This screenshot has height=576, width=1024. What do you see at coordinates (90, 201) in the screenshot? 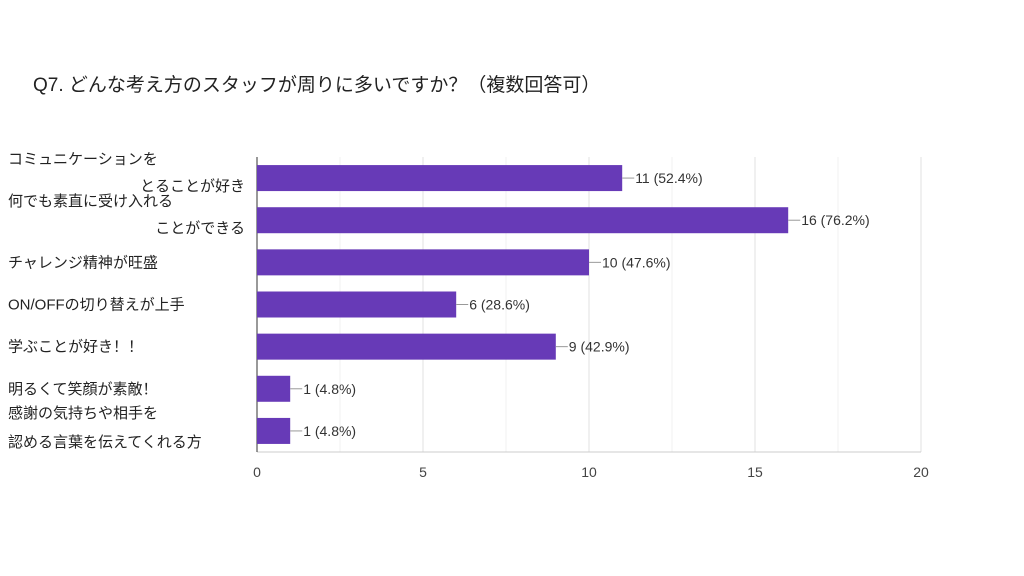
I see `category-label: 何でも素直に受け入れる` at bounding box center [90, 201].